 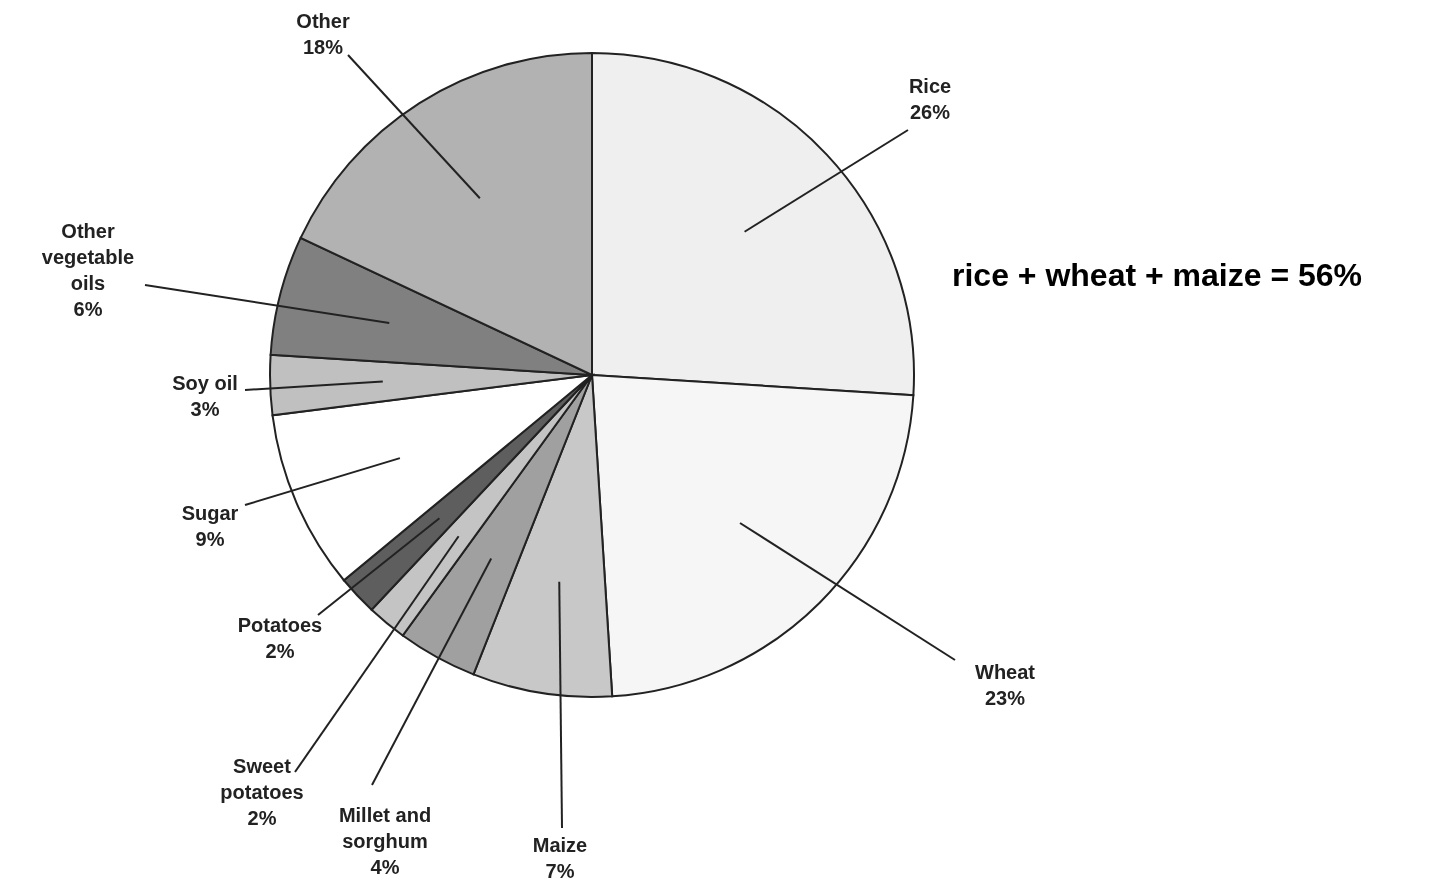 I want to click on slice-label: Potatoes, so click(x=280, y=625).